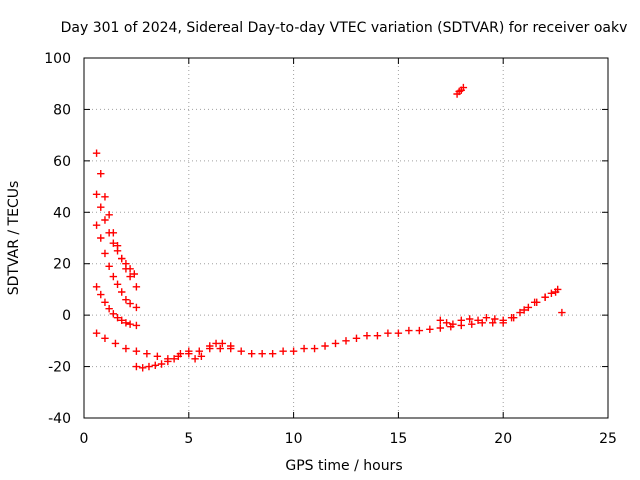 The image size is (640, 480). I want to click on series-lower-scatter, so click(183, 355).